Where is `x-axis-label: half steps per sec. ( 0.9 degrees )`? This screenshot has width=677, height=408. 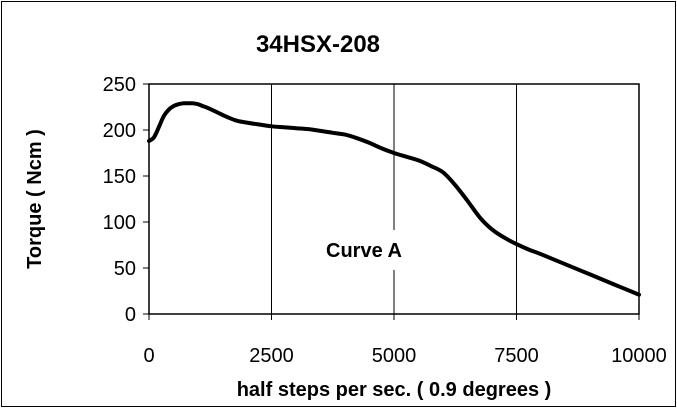 x-axis-label: half steps per sec. ( 0.9 degrees ) is located at coordinates (394, 390).